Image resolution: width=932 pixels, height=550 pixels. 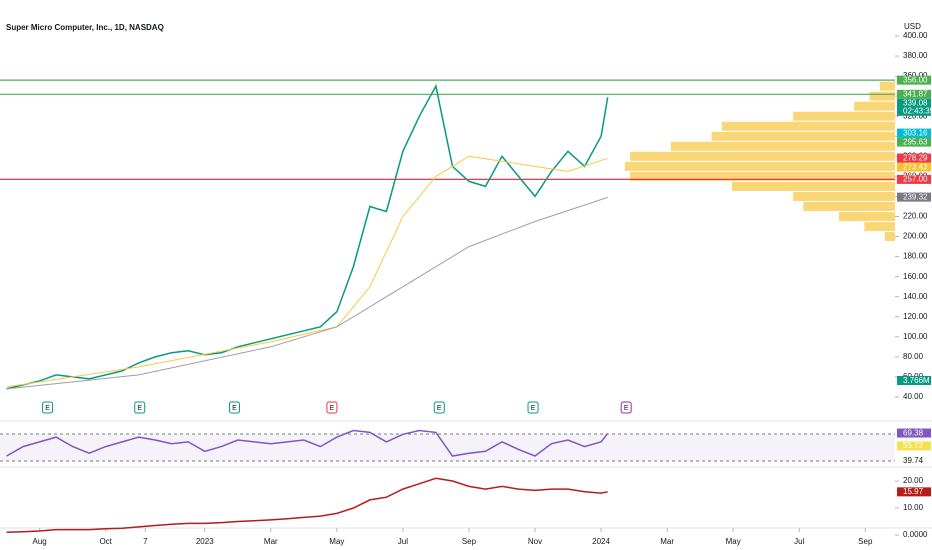 I want to click on price-badge-label: 273.43, so click(x=915, y=166).